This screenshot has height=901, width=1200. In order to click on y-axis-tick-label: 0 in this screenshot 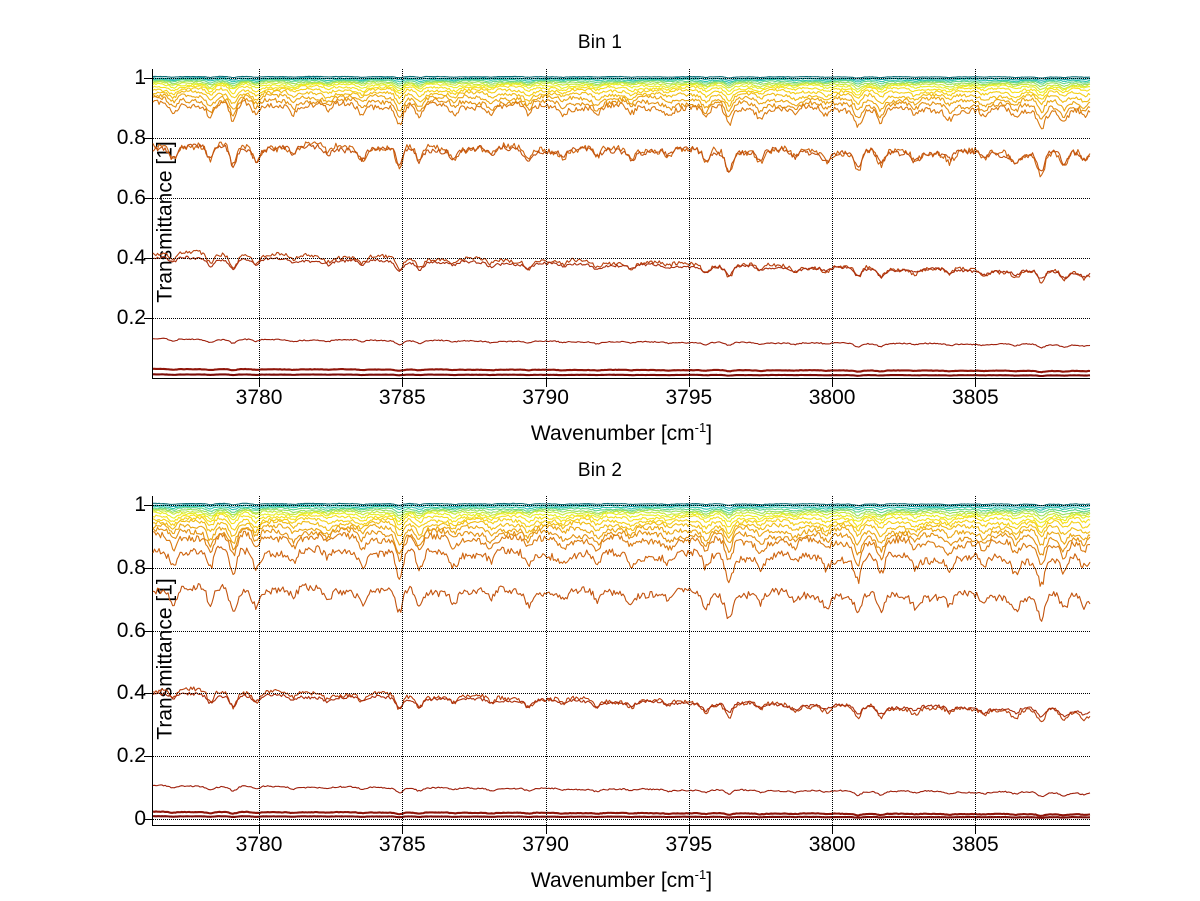, I will do `click(140, 818)`.